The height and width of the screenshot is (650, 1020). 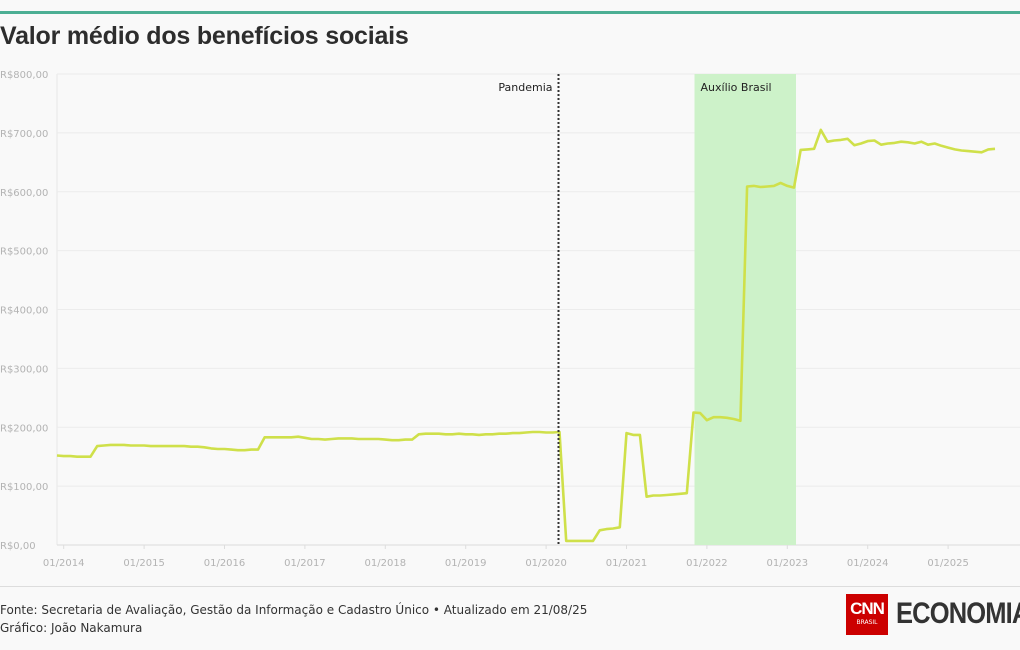 What do you see at coordinates (24, 134) in the screenshot?
I see `y-tick-label: R$700,00` at bounding box center [24, 134].